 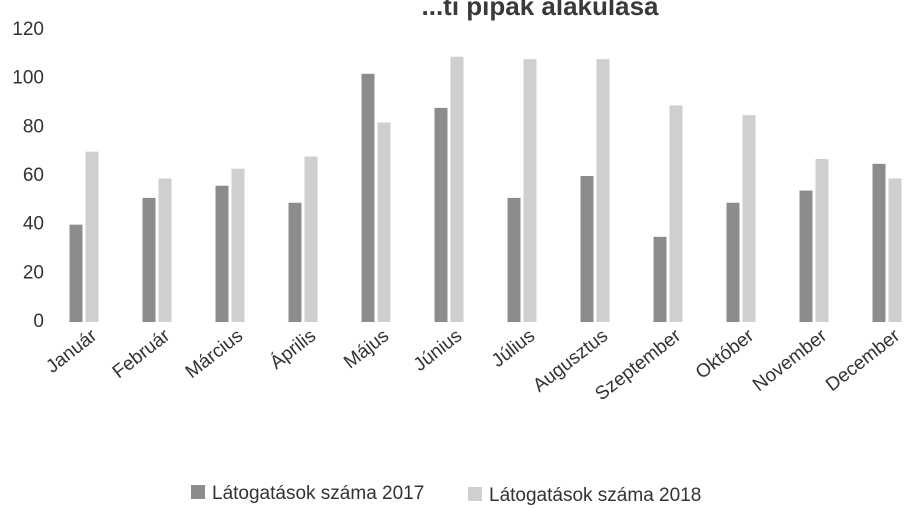 What do you see at coordinates (38, 321) in the screenshot?
I see `y-tick-label: 0` at bounding box center [38, 321].